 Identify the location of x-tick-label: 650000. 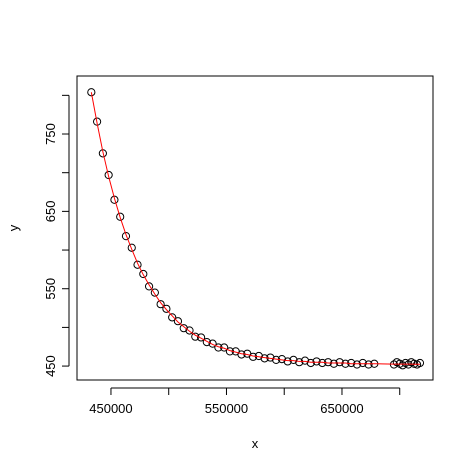
(341, 408).